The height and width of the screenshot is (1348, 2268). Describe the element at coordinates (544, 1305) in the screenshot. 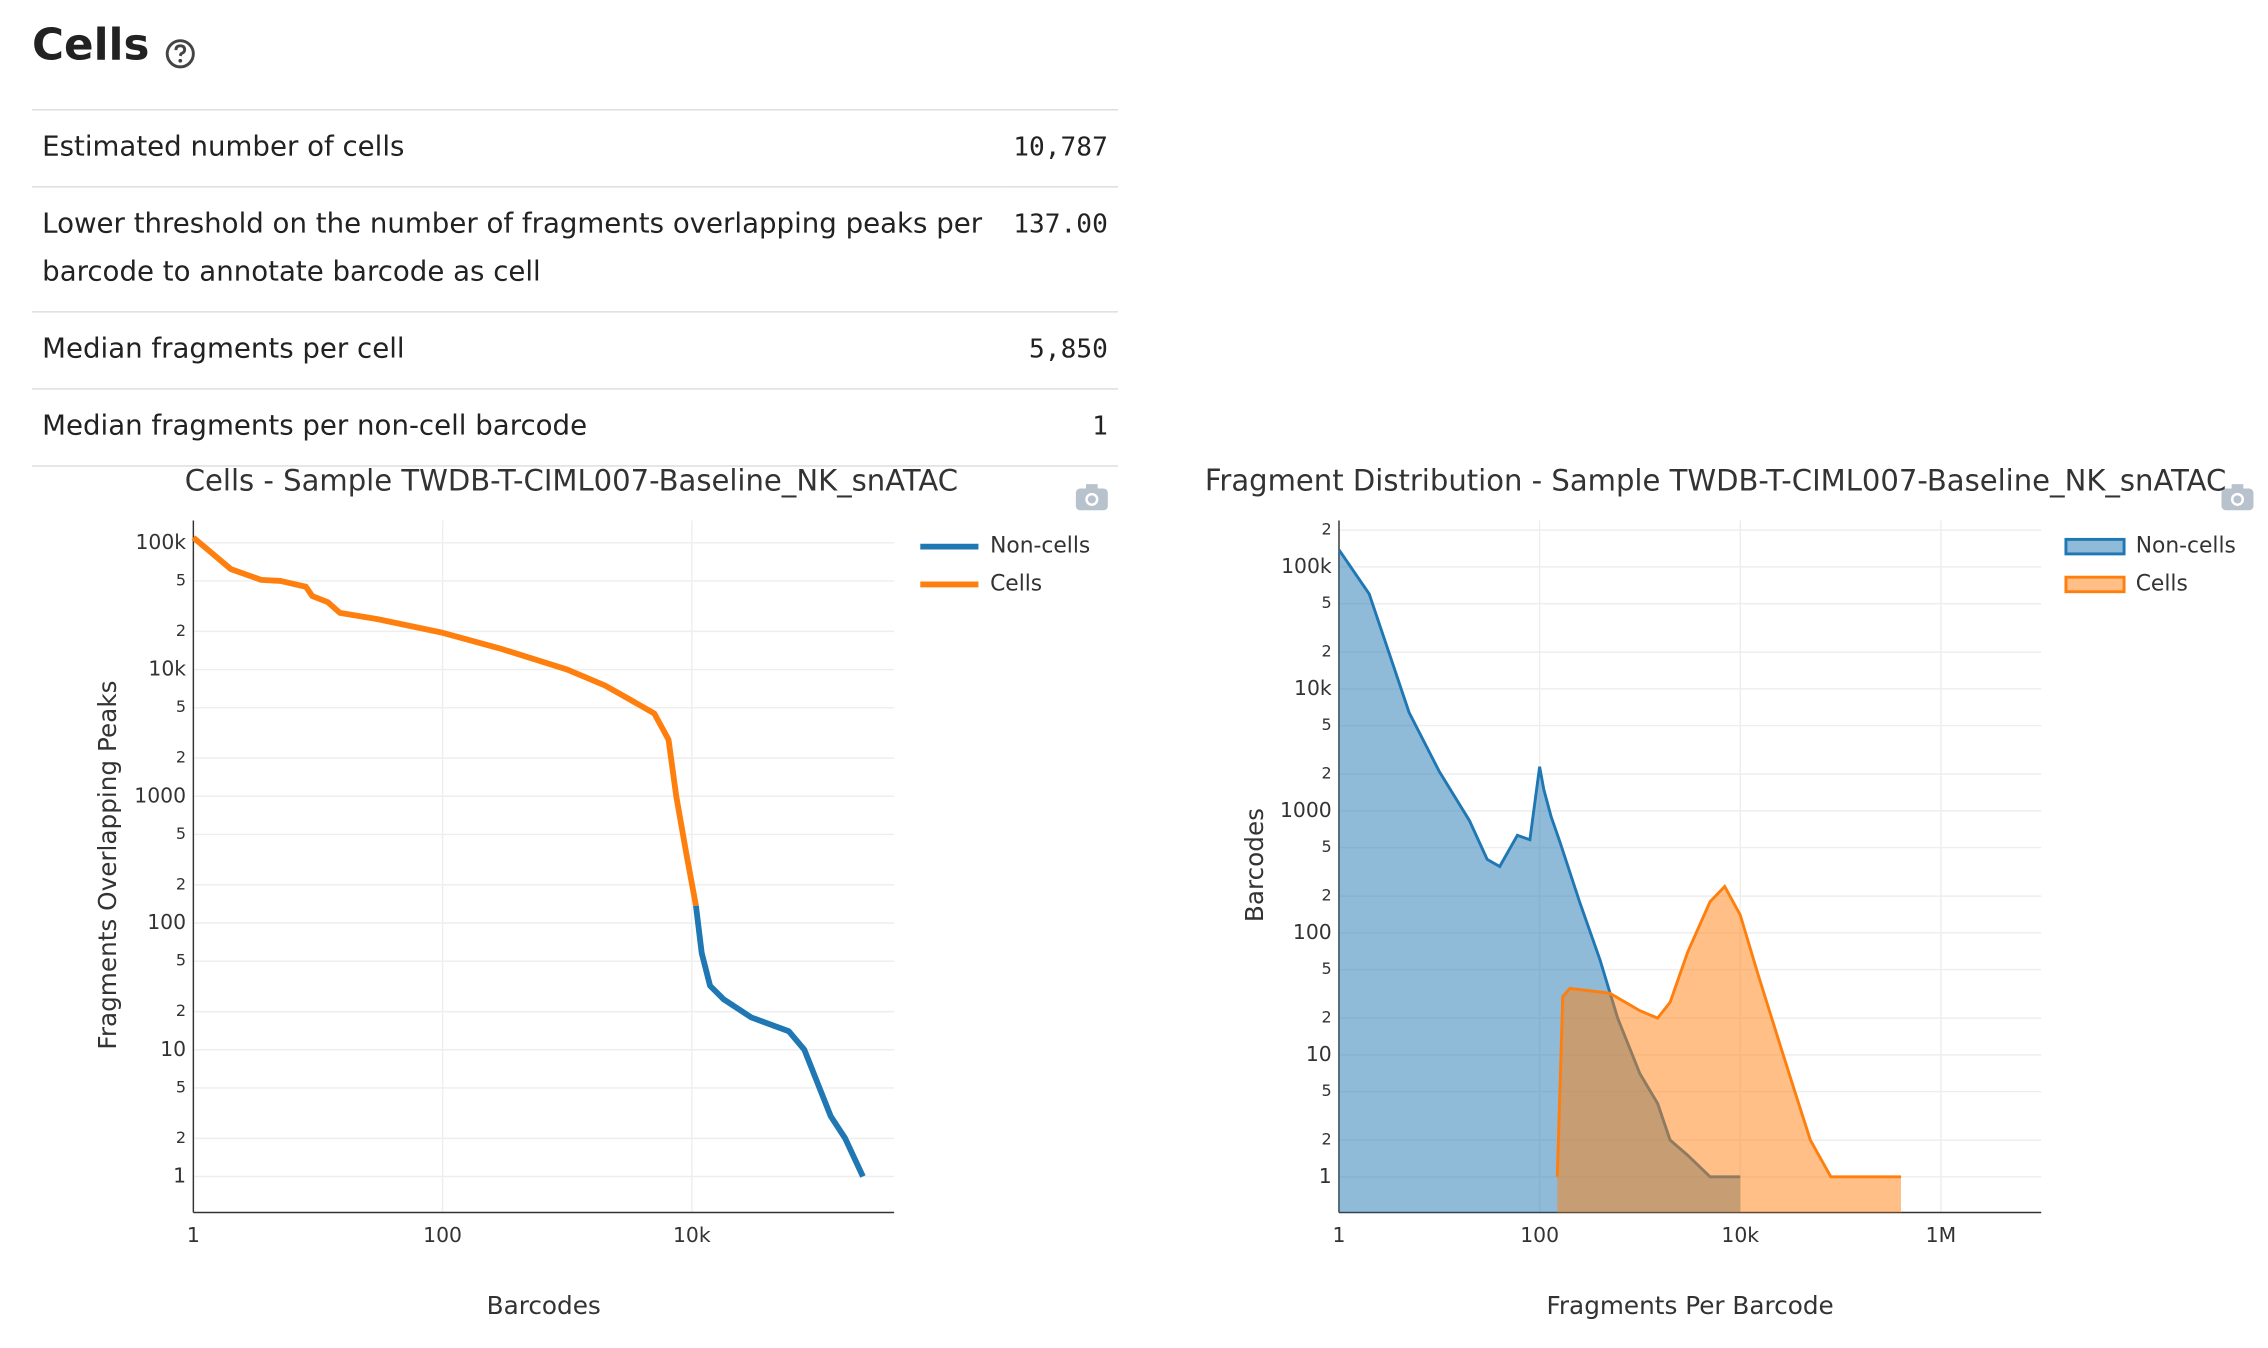

I see `x-axis-title: Barcodes` at that location.